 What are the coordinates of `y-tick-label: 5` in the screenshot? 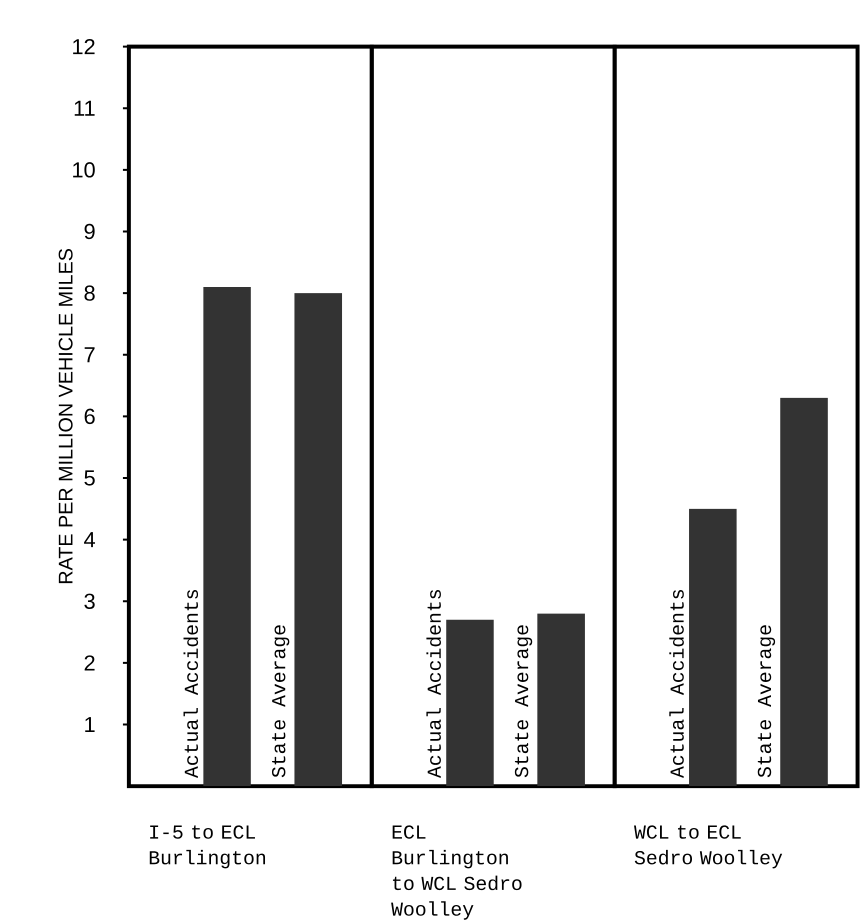 It's located at (89, 478).